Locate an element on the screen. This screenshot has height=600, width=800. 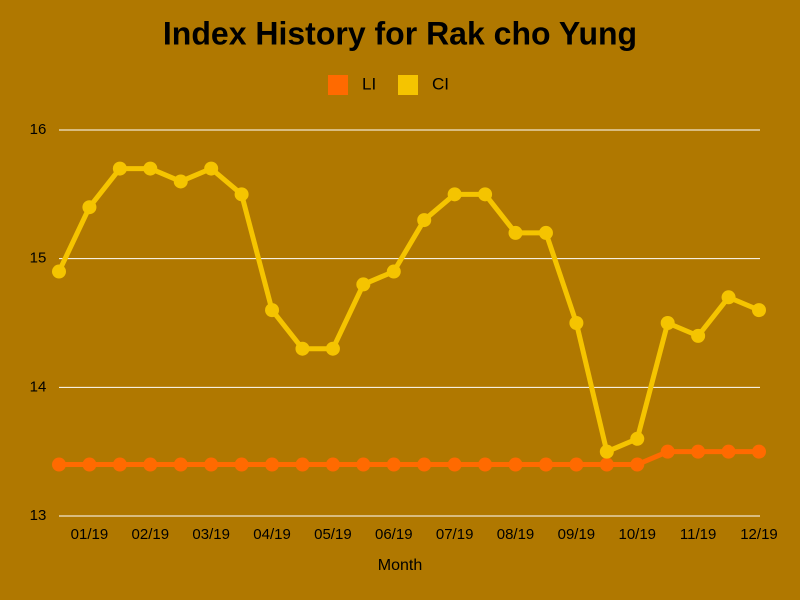
chart-title: Index History for Rak cho Yung is located at coordinates (400, 33).